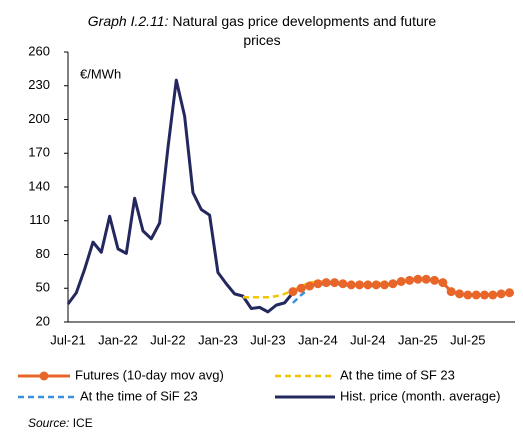 The width and height of the screenshot is (523, 435). What do you see at coordinates (367, 339) in the screenshot?
I see `x-tick-label: Jul-24` at bounding box center [367, 339].